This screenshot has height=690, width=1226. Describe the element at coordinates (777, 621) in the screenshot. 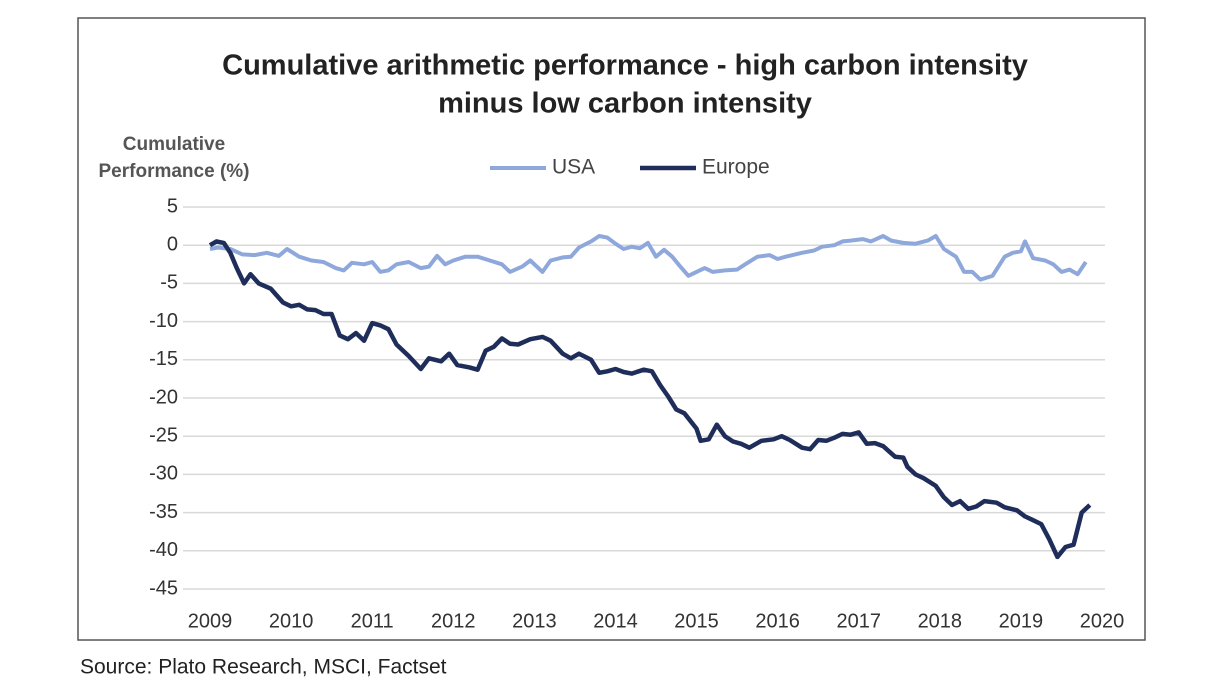

I see `x-tick-label: 2016` at that location.